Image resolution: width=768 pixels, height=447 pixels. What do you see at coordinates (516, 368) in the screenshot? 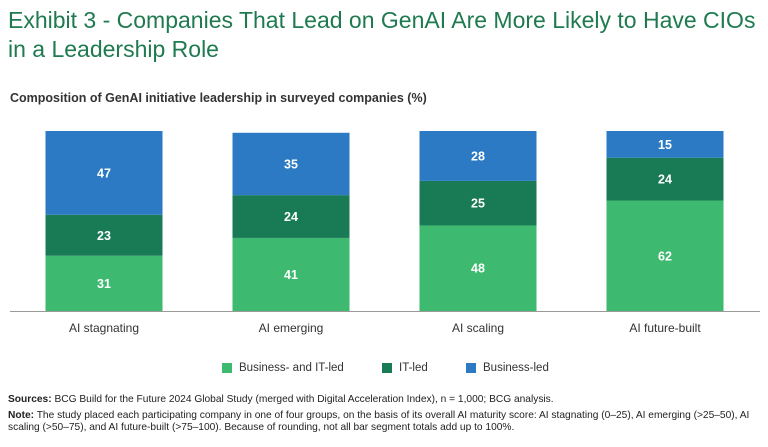
I see `legend-label: Business-led` at bounding box center [516, 368].